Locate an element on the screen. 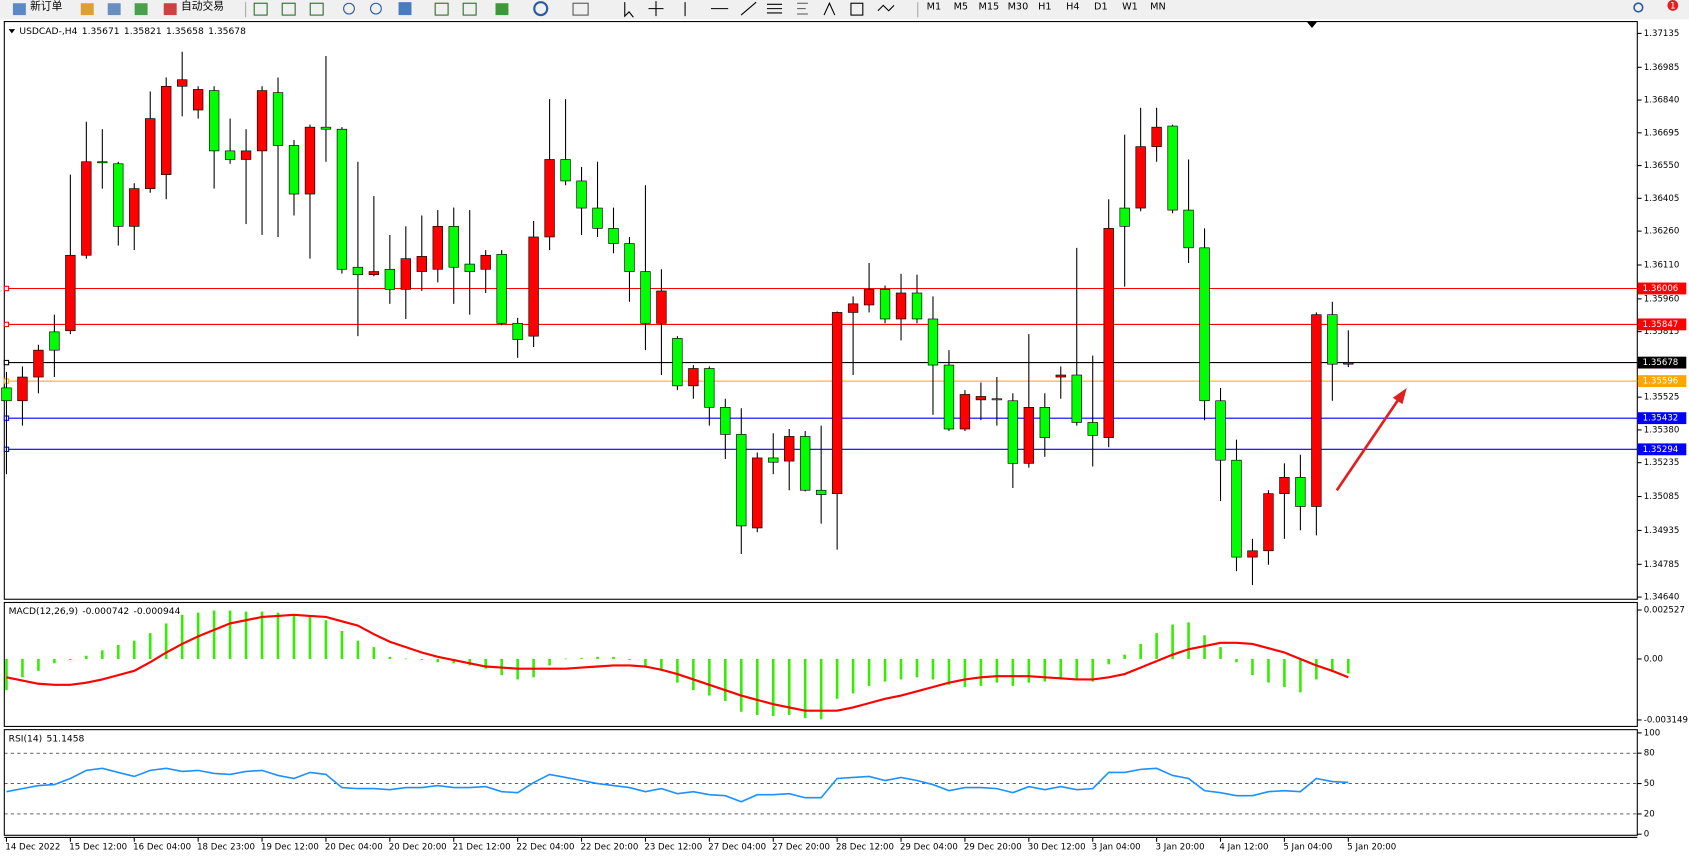 The image size is (1689, 859). header-open: 1.35671 is located at coordinates (101, 32).